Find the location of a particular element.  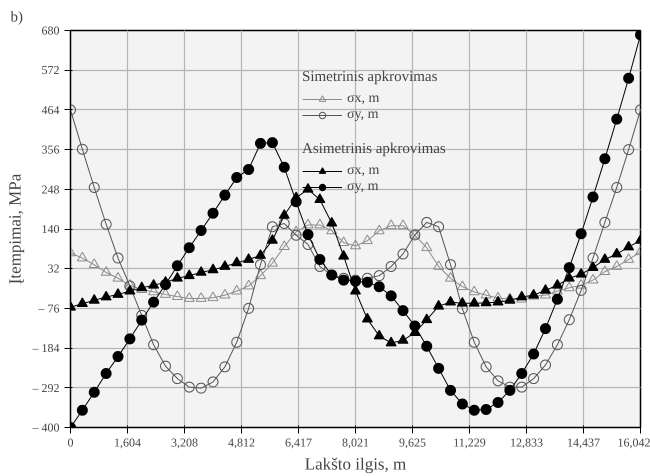

y-axis-title: Įtempimai, MPa is located at coordinates (15, 228).